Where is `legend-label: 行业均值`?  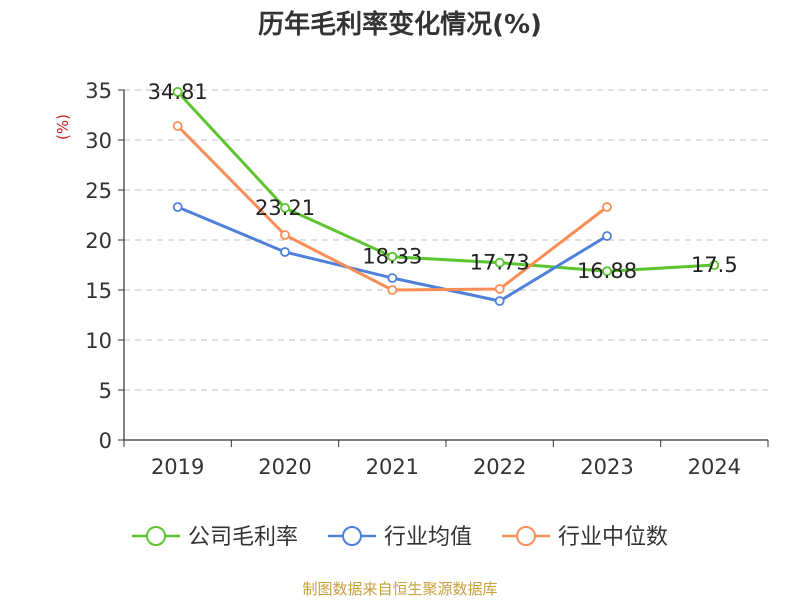
legend-label: 行业均值 is located at coordinates (428, 537).